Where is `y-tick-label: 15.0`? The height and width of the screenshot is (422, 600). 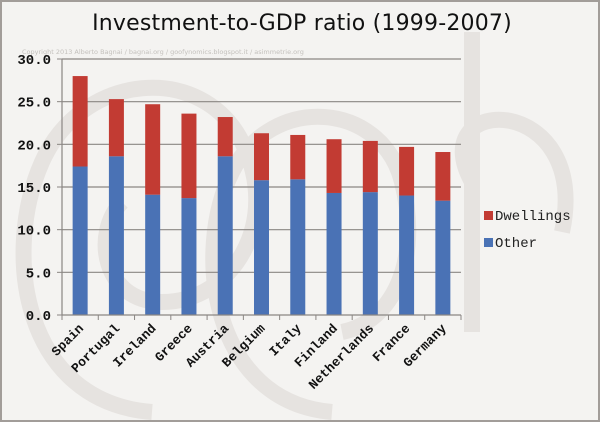 y-tick-label: 15.0 is located at coordinates (34, 189).